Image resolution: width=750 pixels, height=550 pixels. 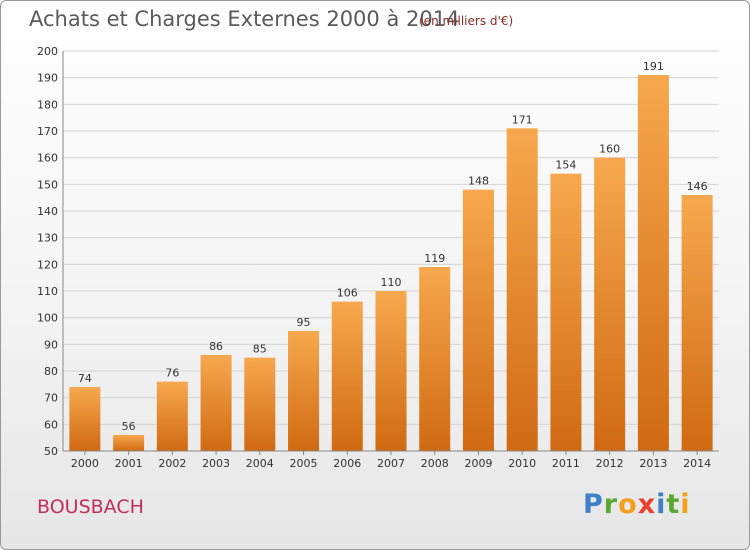 I want to click on data-label: 191, so click(x=653, y=66).